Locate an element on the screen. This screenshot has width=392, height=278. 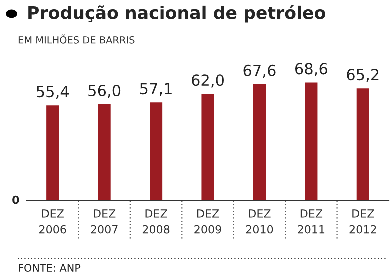
x-tick-label: DEZ 2006 is located at coordinates (53, 222).